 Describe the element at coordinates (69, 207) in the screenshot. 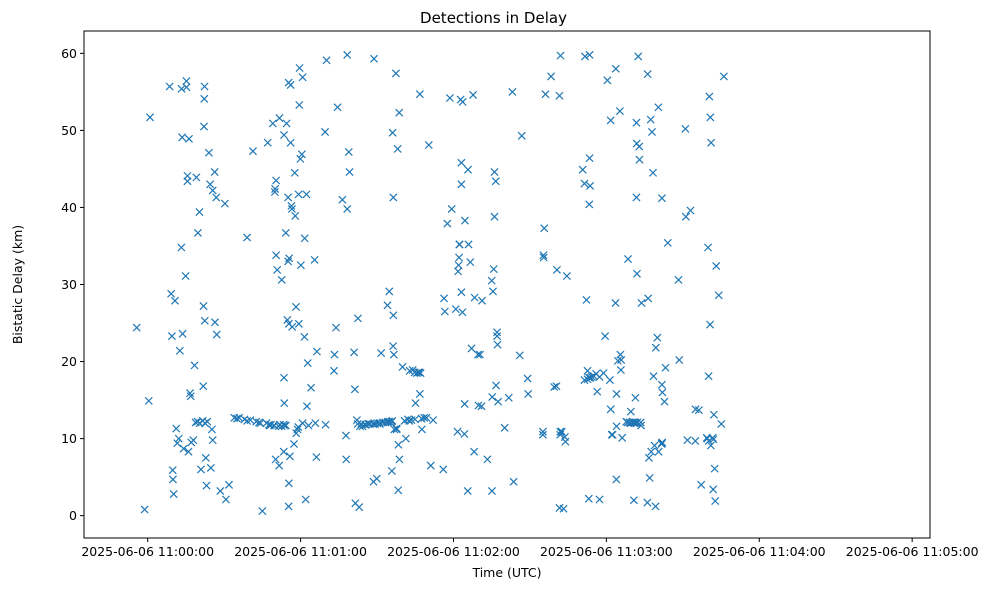

I see `y-tick-label: 40` at that location.